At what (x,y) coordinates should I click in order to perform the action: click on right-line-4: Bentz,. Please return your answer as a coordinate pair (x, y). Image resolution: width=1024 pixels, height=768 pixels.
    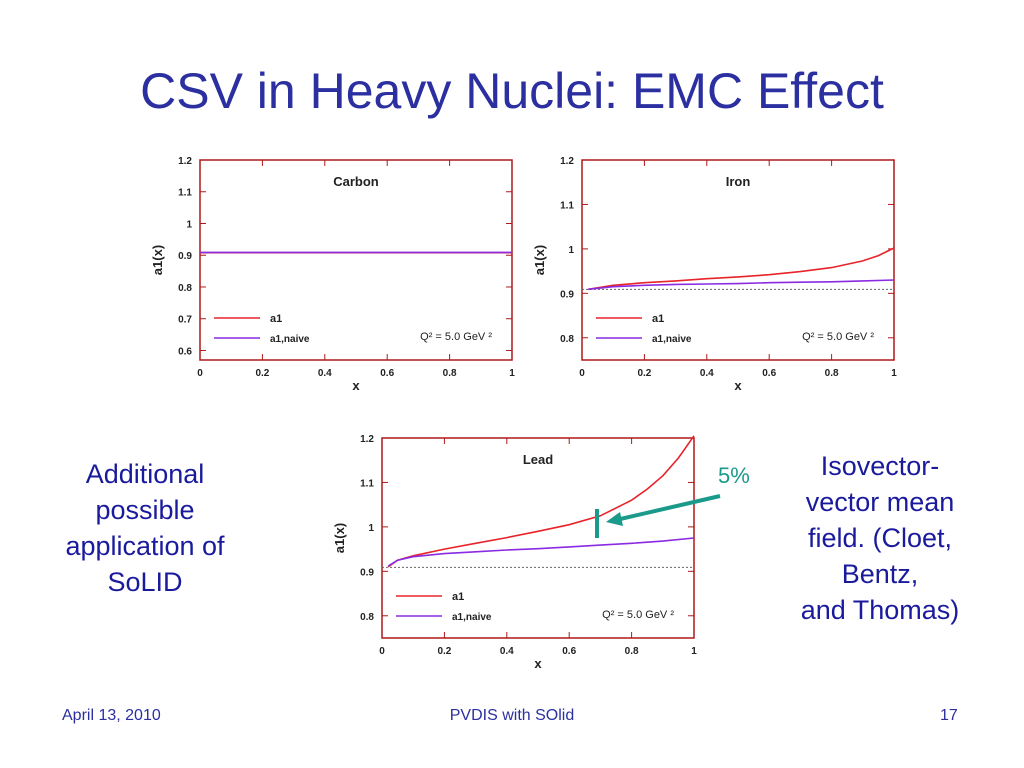
    Looking at the image, I should click on (880, 574).